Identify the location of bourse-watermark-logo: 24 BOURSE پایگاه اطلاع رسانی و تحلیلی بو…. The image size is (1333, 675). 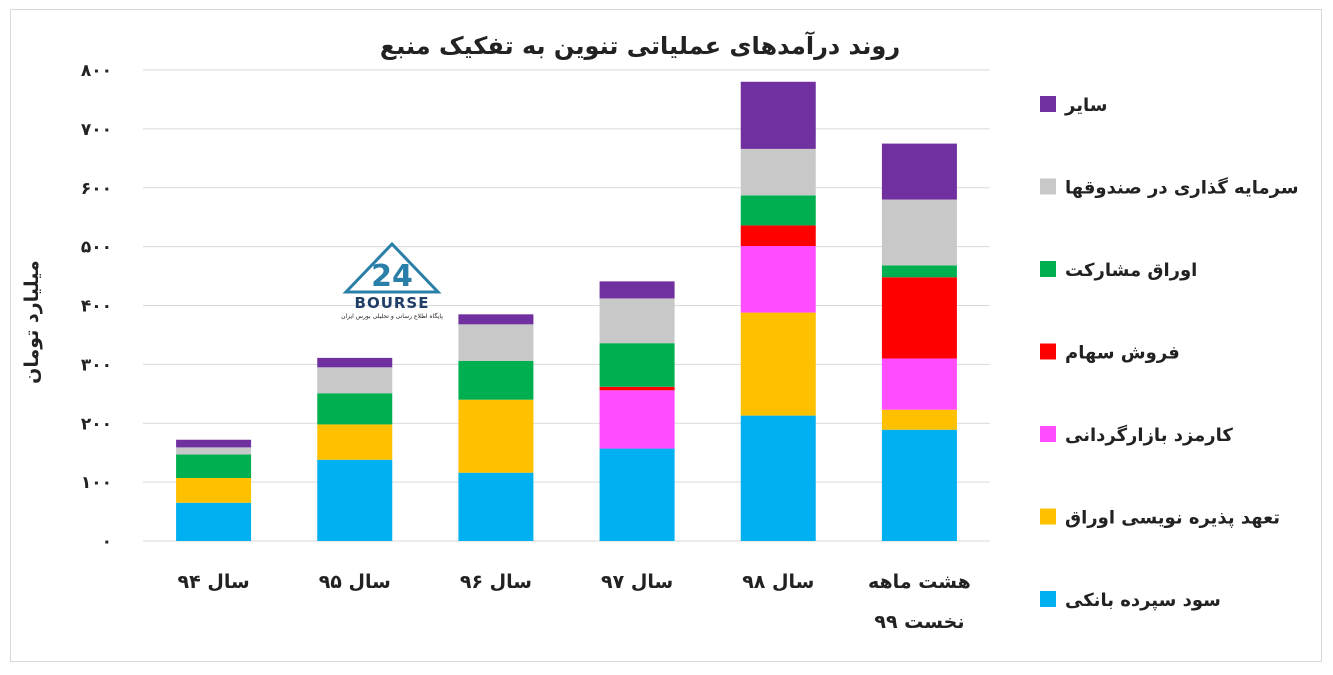
(392, 280).